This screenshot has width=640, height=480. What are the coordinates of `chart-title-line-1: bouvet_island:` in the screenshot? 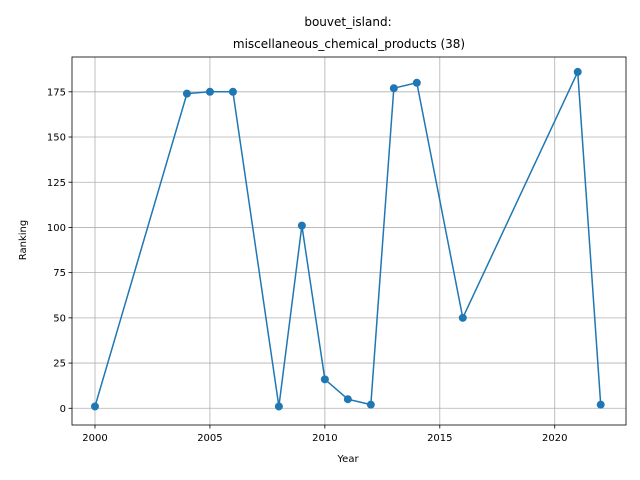 It's located at (347, 22).